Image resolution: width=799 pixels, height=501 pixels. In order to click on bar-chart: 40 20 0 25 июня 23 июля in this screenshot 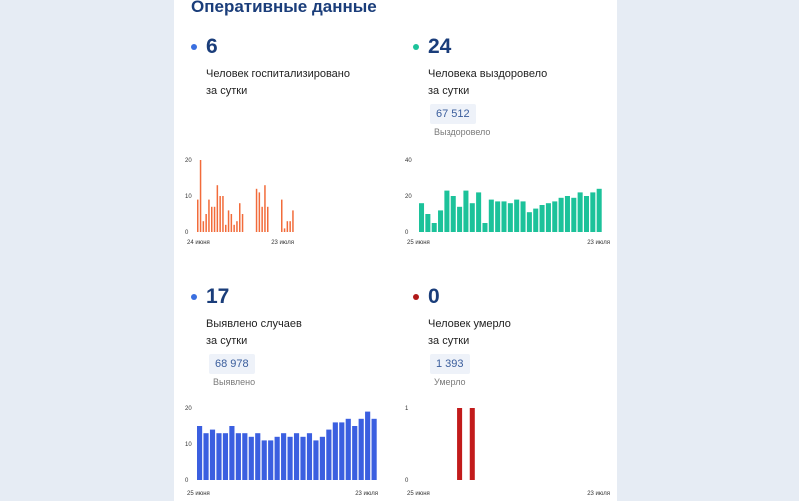, I will do `click(507, 202)`.